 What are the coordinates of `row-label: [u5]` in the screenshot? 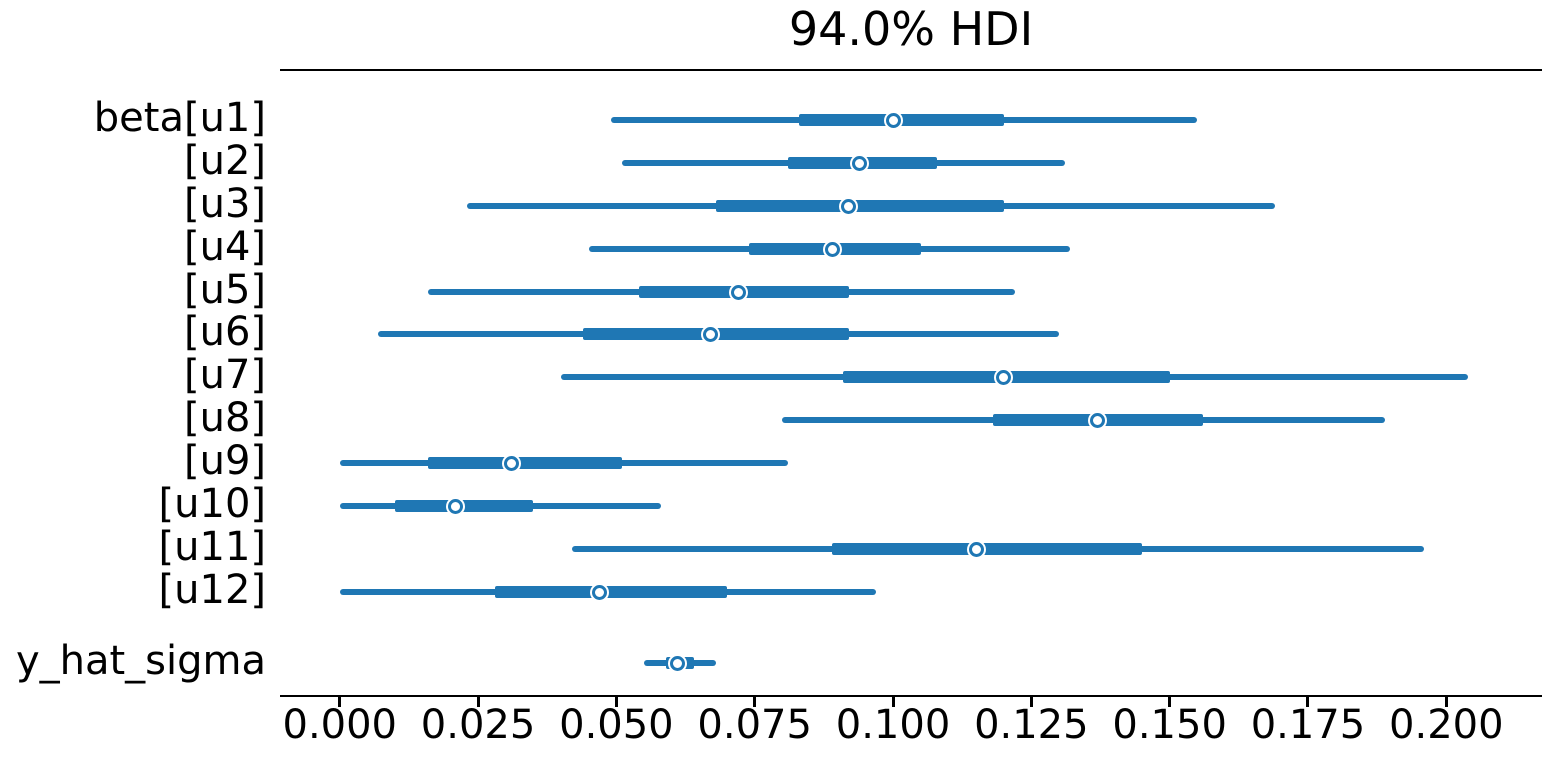 It's located at (224, 290).